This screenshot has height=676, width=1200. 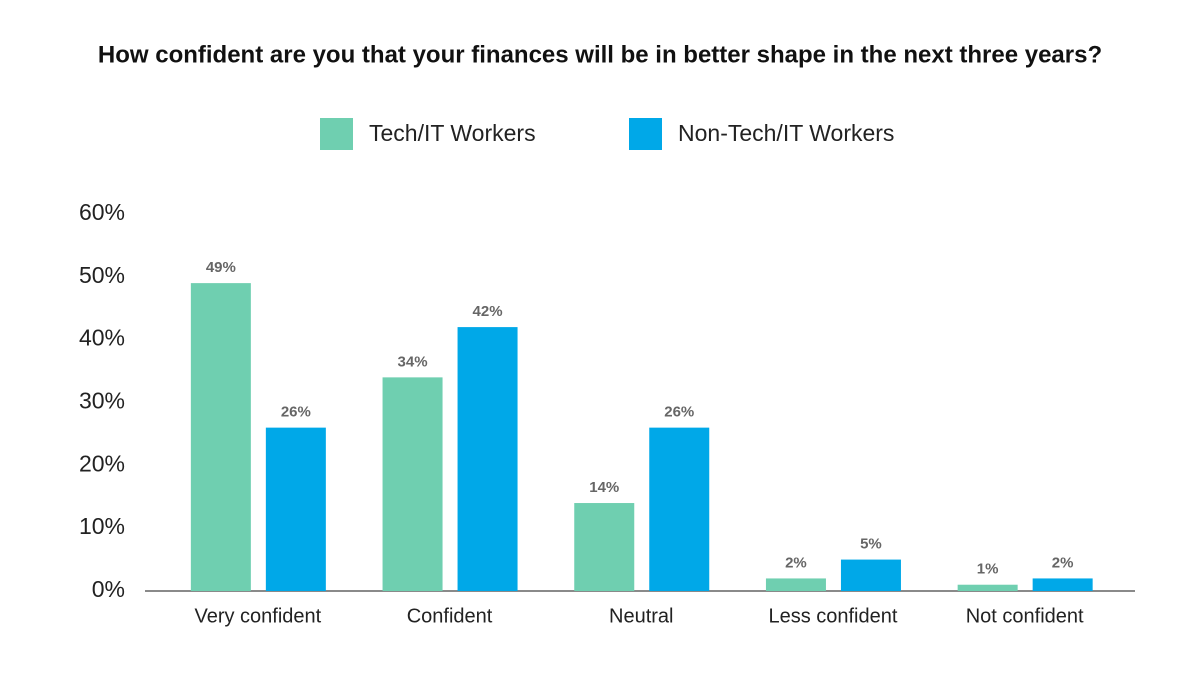 I want to click on legend-label: Tech/IT Workers, so click(x=452, y=133).